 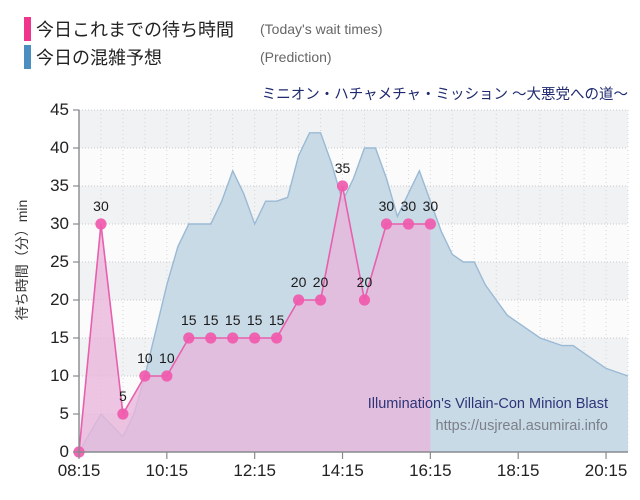 I want to click on y-axis-title: 待ち時間（分）min, so click(x=22, y=260).